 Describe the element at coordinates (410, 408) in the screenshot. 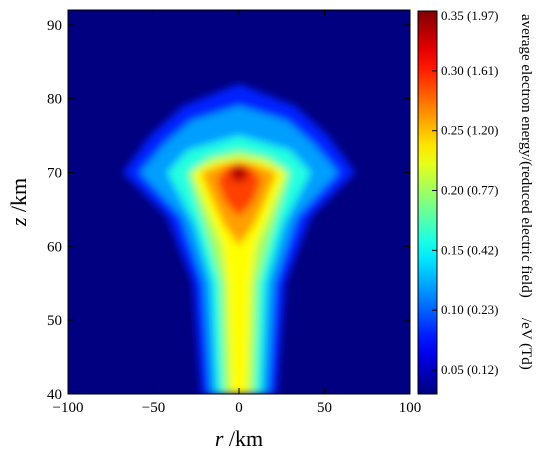

I see `x-tick-label: 100` at that location.